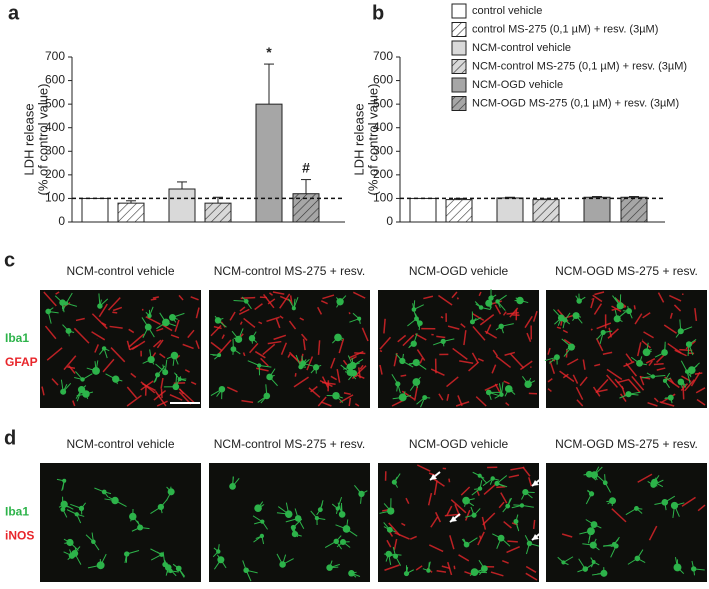  Describe the element at coordinates (14, 13) in the screenshot. I see `panel-label: a` at that location.